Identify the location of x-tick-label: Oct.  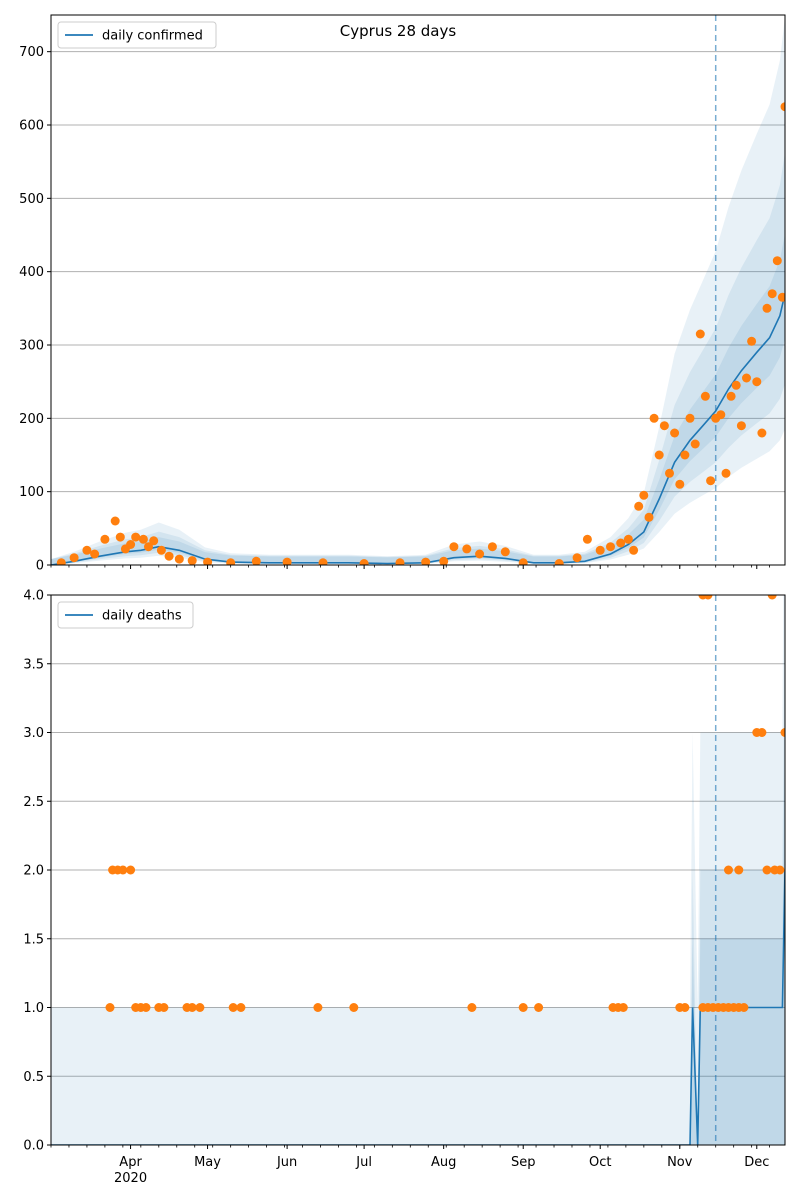
(600, 1162).